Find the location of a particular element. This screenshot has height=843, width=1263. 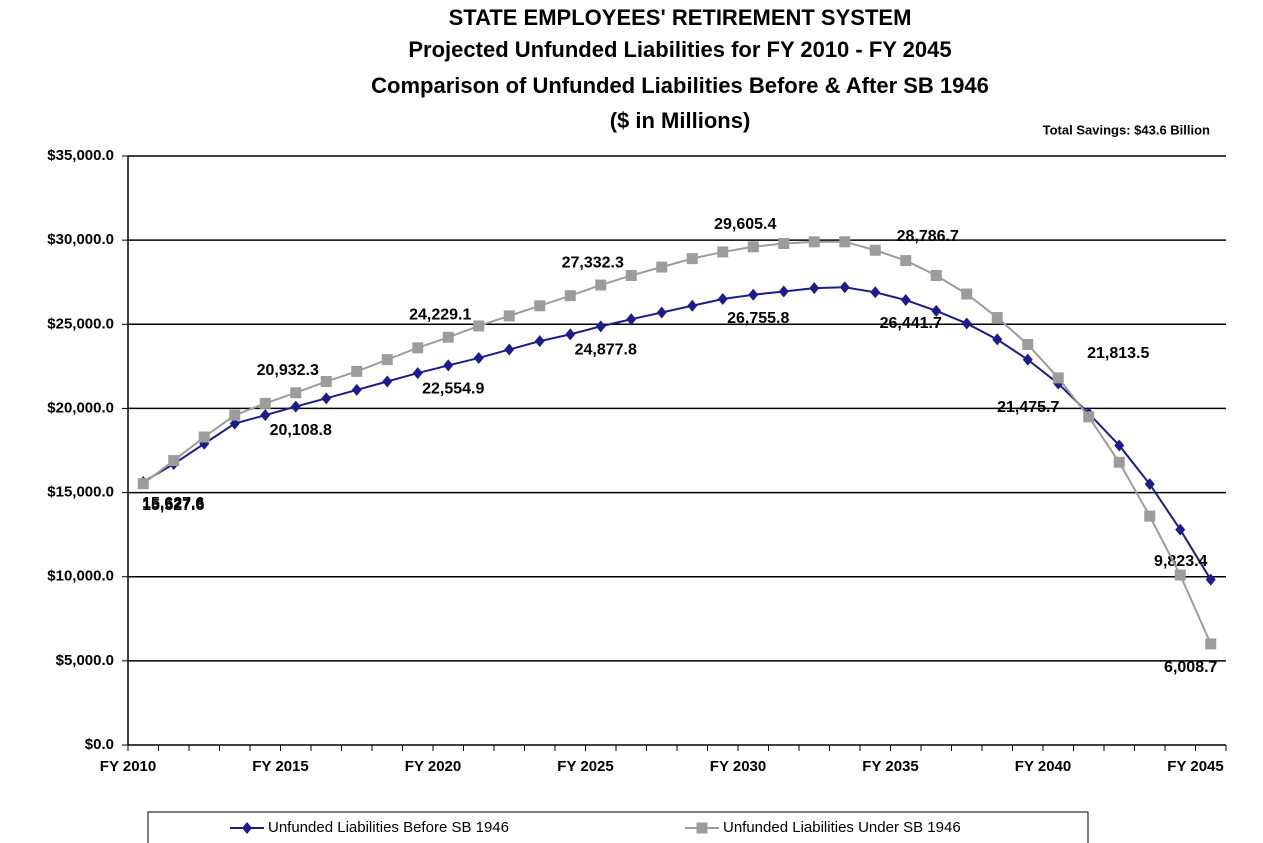

data-label: 24,229.1 is located at coordinates (440, 314).